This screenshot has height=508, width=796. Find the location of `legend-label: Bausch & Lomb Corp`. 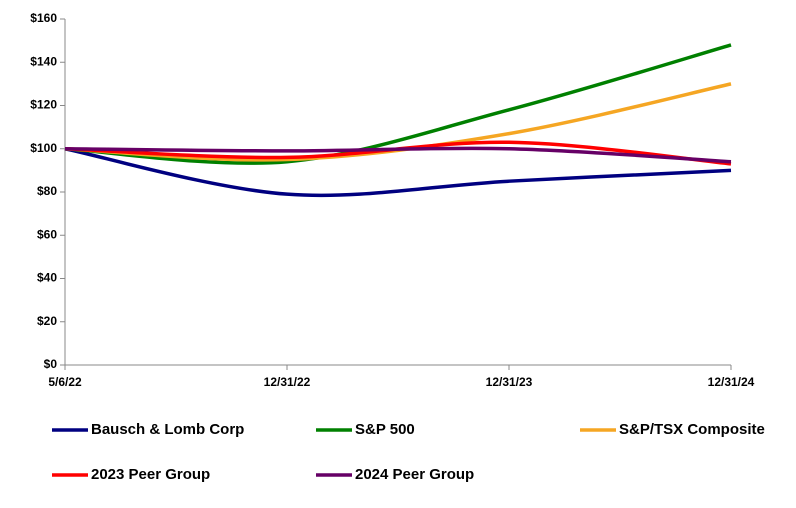

legend-label: Bausch & Lomb Corp is located at coordinates (167, 429).